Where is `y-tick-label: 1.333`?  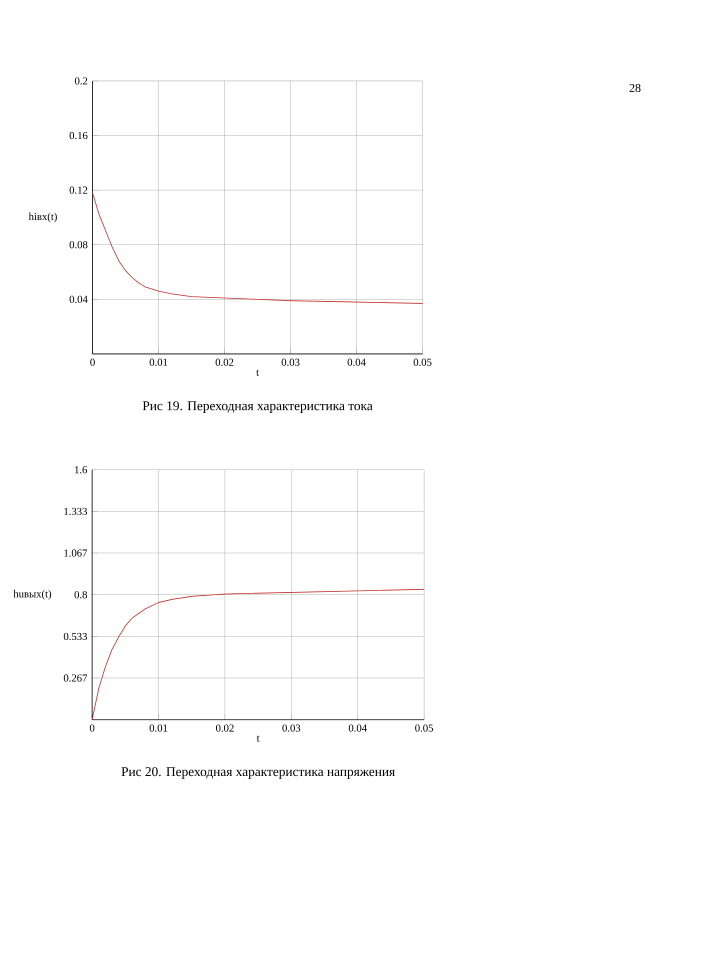
y-tick-label: 1.333 is located at coordinates (75, 512).